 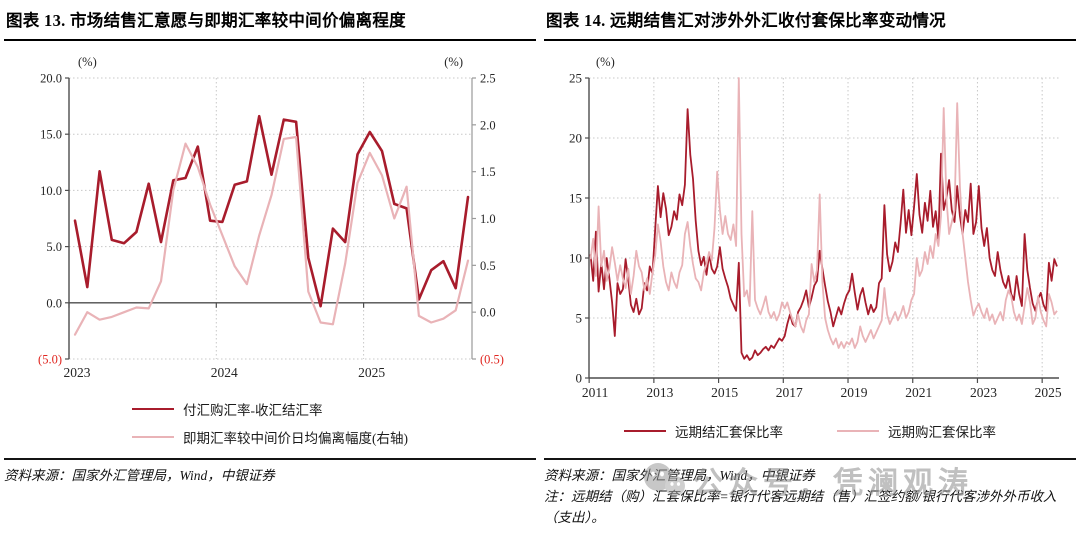 I want to click on legend-item-forward-purchase: 远期购汇套保比率, so click(x=916, y=431).